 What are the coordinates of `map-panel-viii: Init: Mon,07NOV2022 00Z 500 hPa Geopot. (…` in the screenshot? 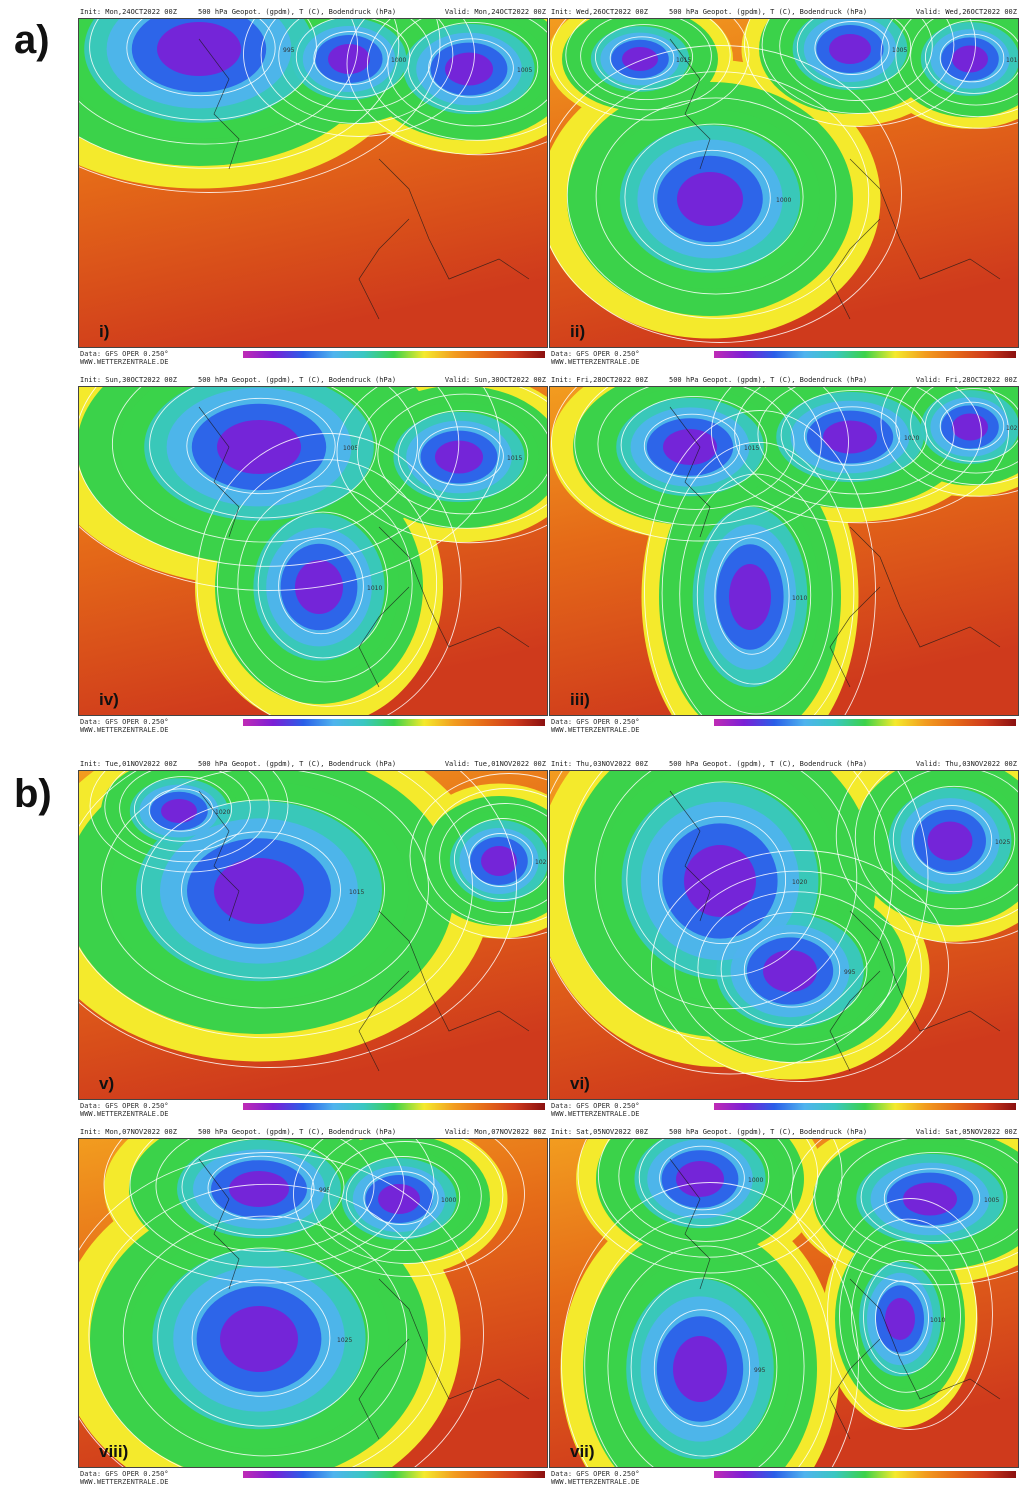 It's located at (313, 1309).